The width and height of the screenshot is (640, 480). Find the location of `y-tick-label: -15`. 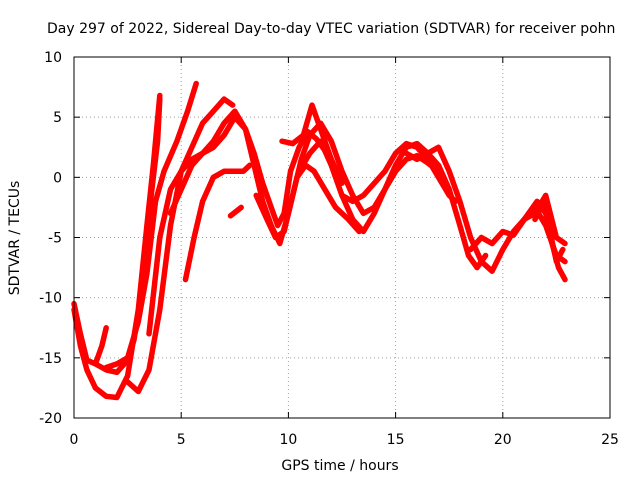

y-tick-label: -15 is located at coordinates (50, 359).